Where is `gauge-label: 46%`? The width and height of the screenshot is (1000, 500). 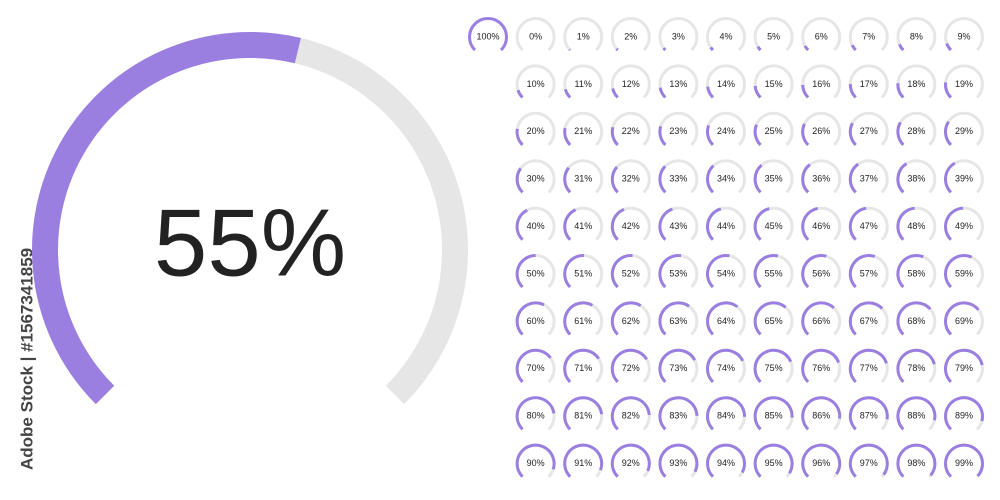
gauge-label: 46% is located at coordinates (821, 226).